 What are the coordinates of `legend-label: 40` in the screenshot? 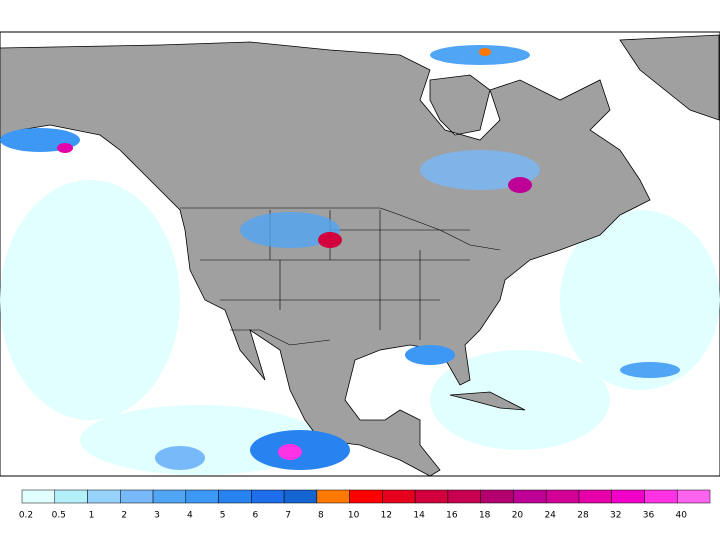 It's located at (682, 516).